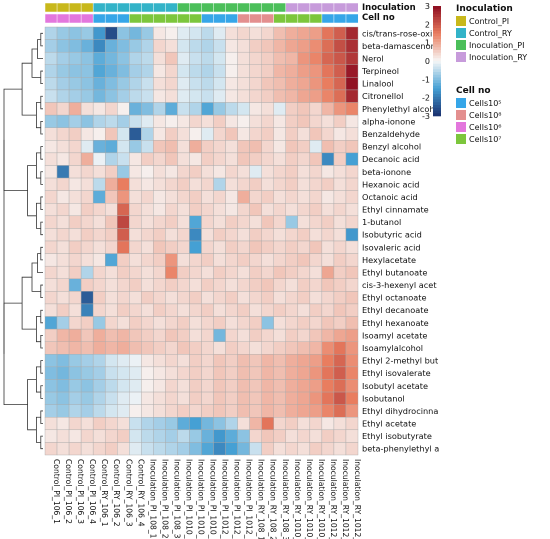  I want to click on row-label: Benzaldehyde, so click(391, 134).